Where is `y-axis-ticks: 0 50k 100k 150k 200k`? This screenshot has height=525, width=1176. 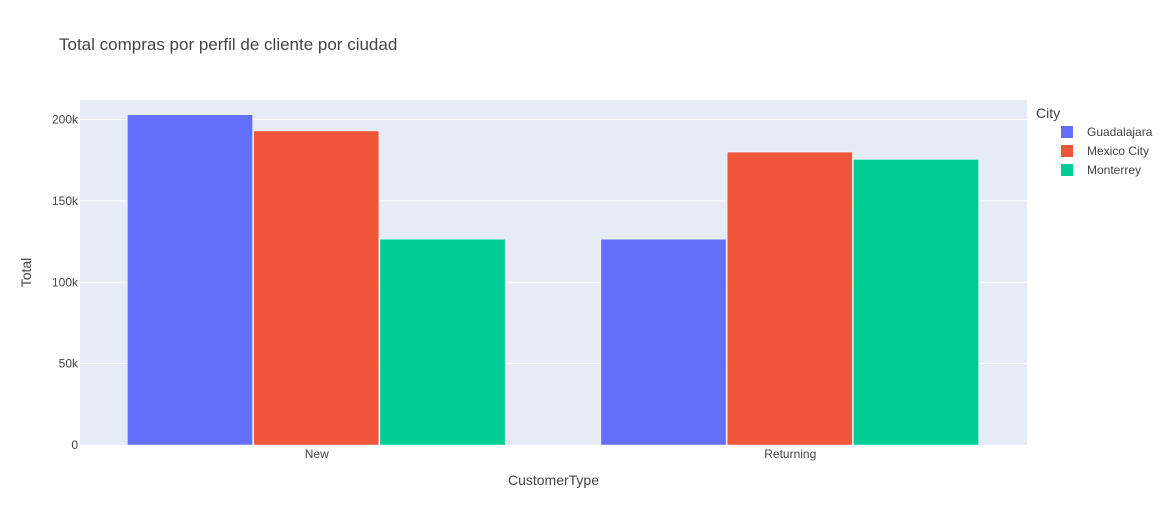
y-axis-ticks: 0 50k 100k 150k 200k is located at coordinates (65, 282).